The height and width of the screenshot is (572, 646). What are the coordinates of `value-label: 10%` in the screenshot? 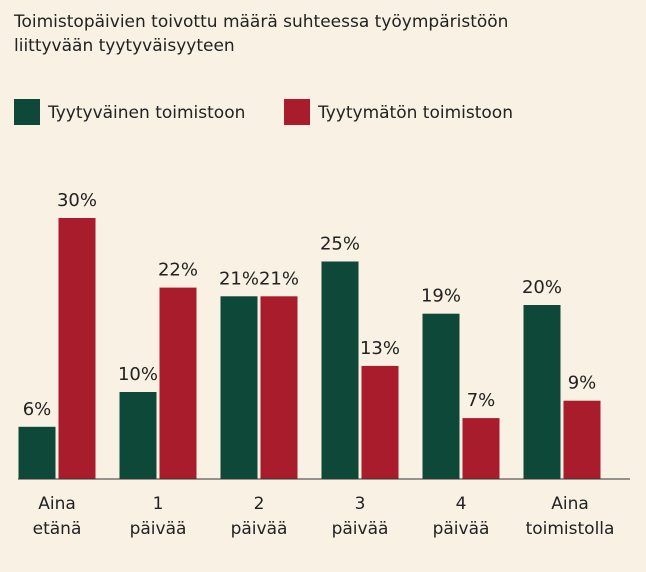 It's located at (138, 374).